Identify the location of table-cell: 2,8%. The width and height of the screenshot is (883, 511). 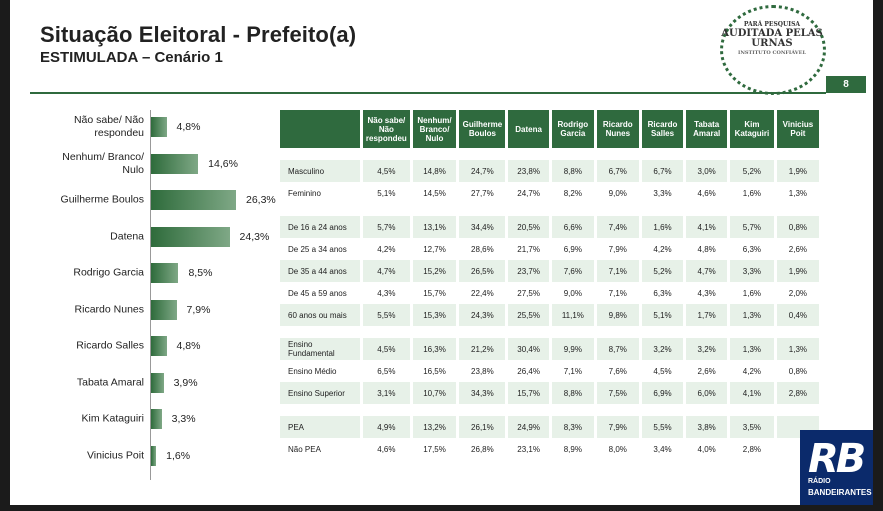
(751, 449).